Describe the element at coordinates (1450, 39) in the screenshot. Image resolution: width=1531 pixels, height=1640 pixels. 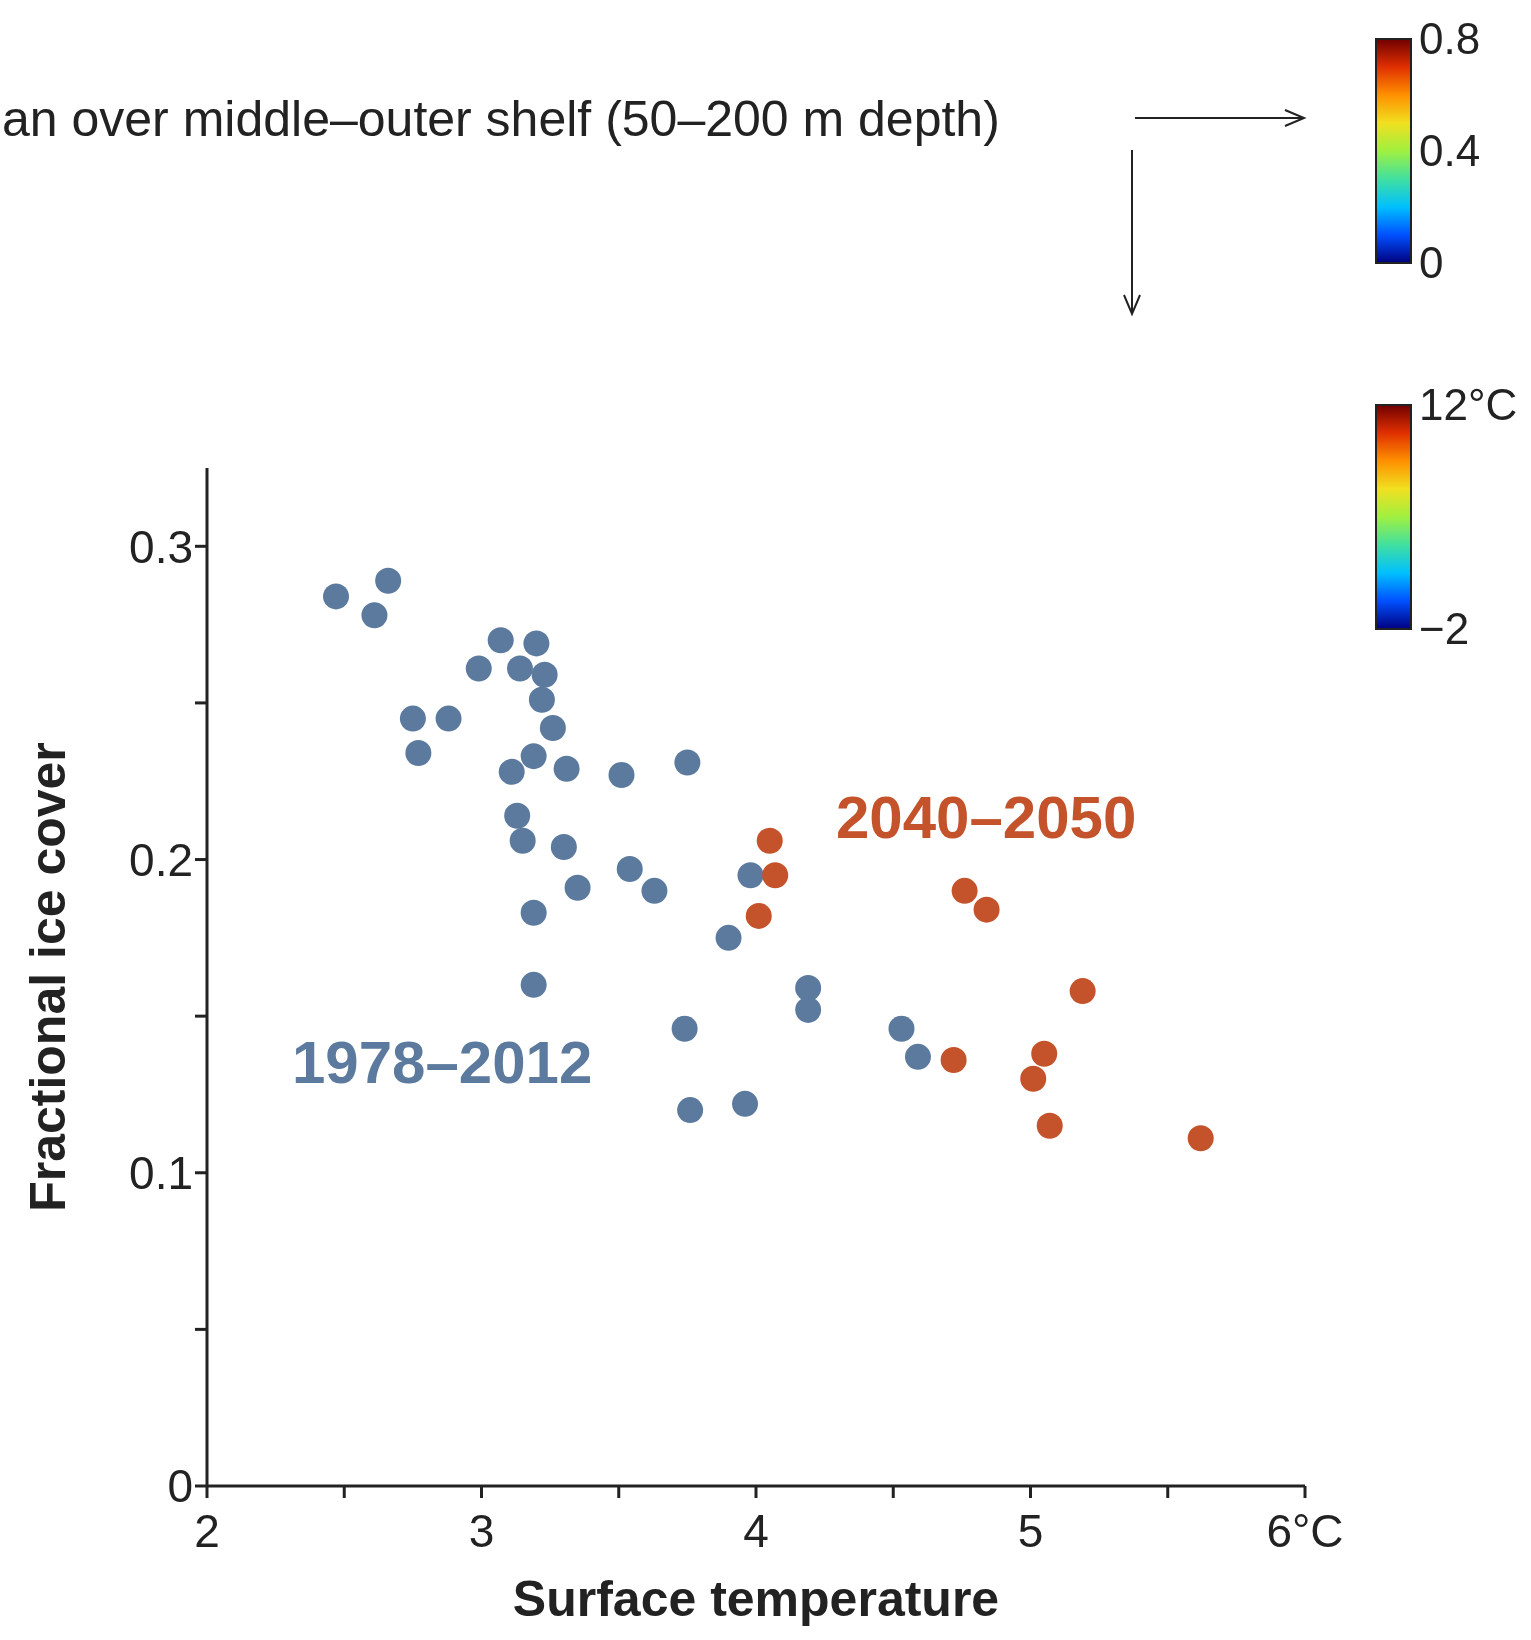
I see `text: 0.8` at that location.